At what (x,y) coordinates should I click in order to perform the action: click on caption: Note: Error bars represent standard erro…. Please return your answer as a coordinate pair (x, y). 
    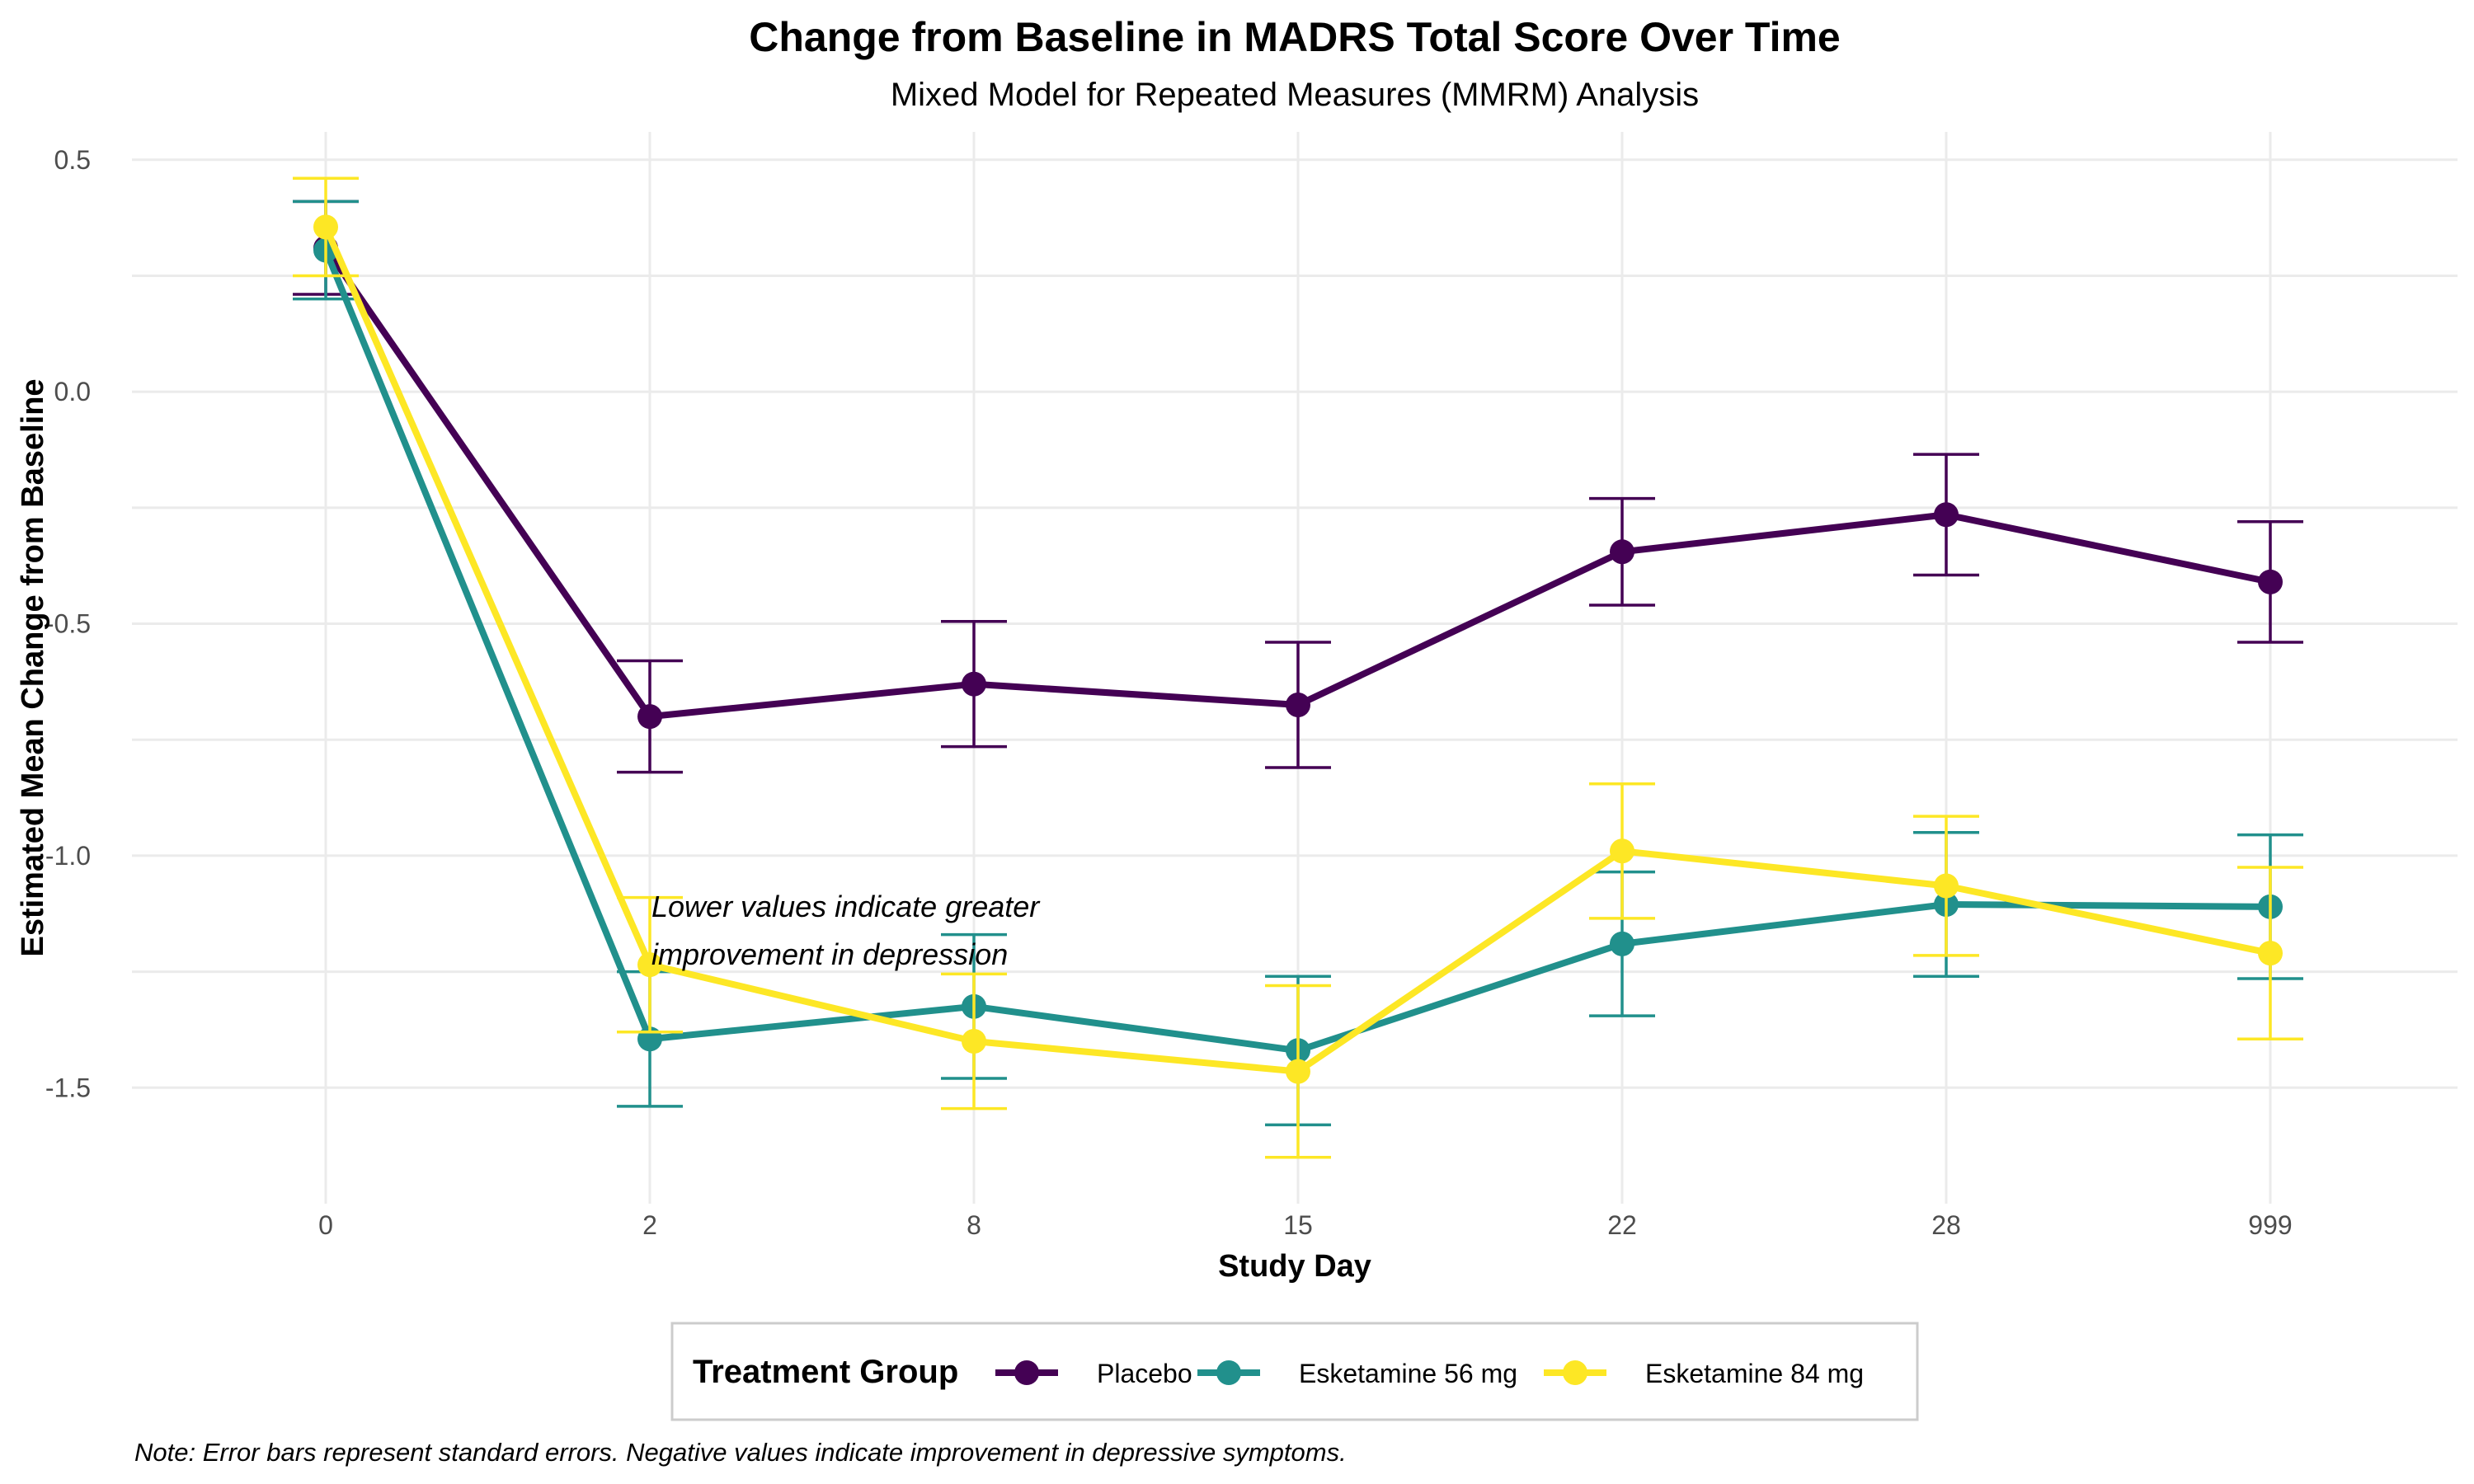
    Looking at the image, I should click on (740, 1452).